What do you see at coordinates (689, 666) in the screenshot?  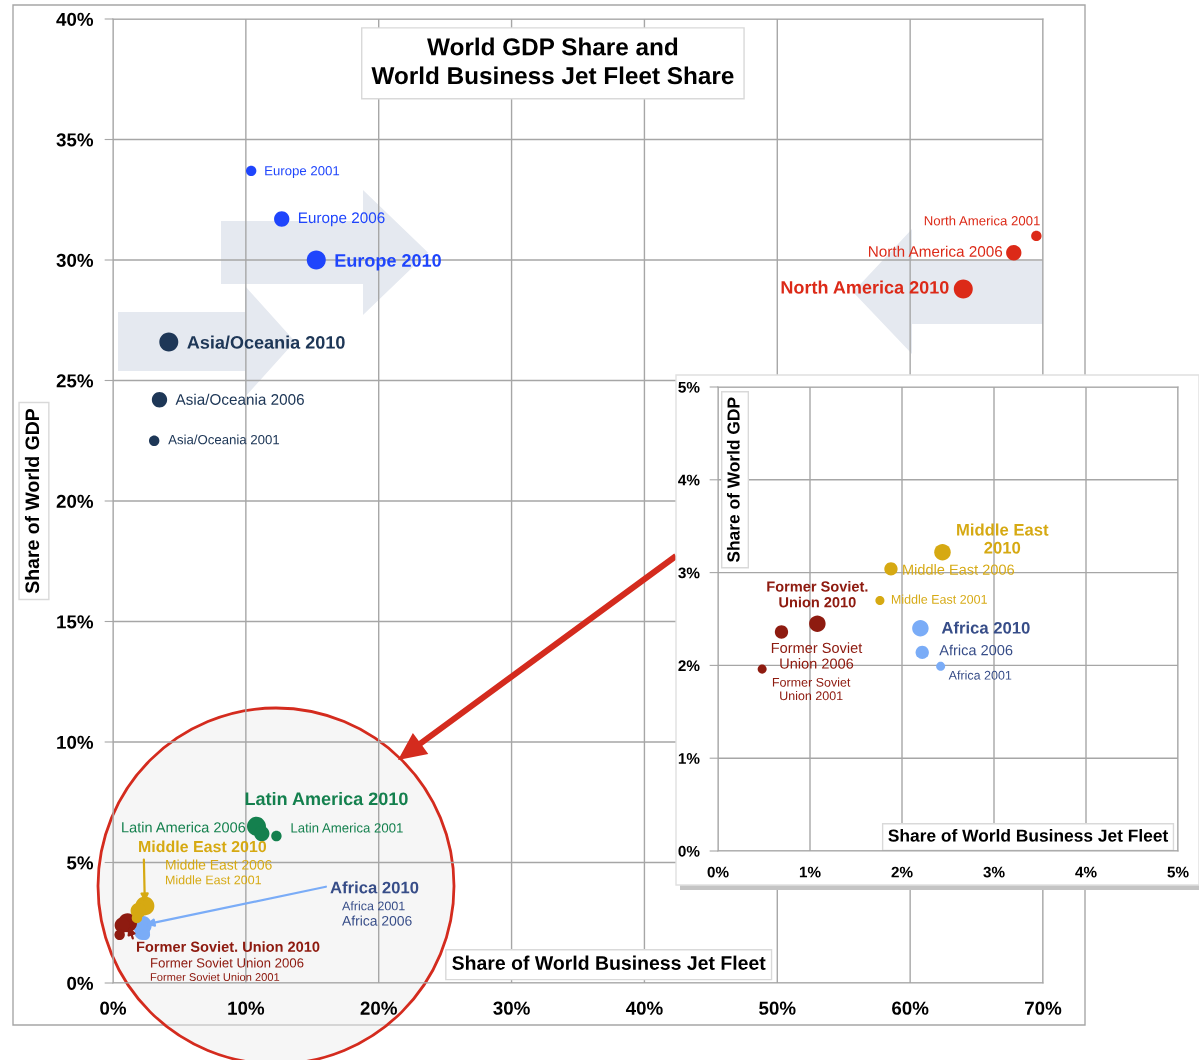 I see `y-tick-label: 2%` at bounding box center [689, 666].